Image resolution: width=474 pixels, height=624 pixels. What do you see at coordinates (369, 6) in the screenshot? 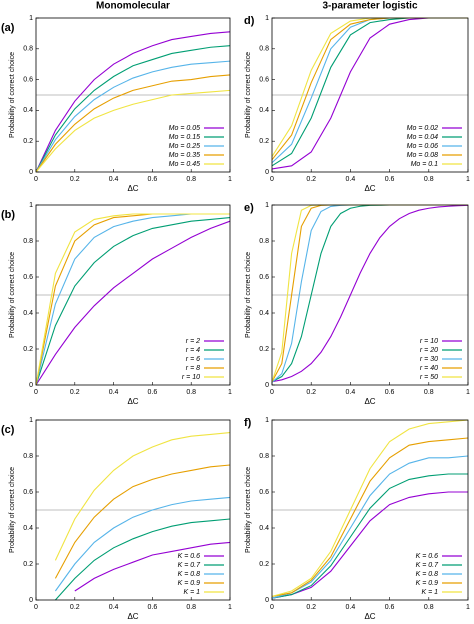
I see `column-title: 3-parameter logistic` at bounding box center [369, 6].